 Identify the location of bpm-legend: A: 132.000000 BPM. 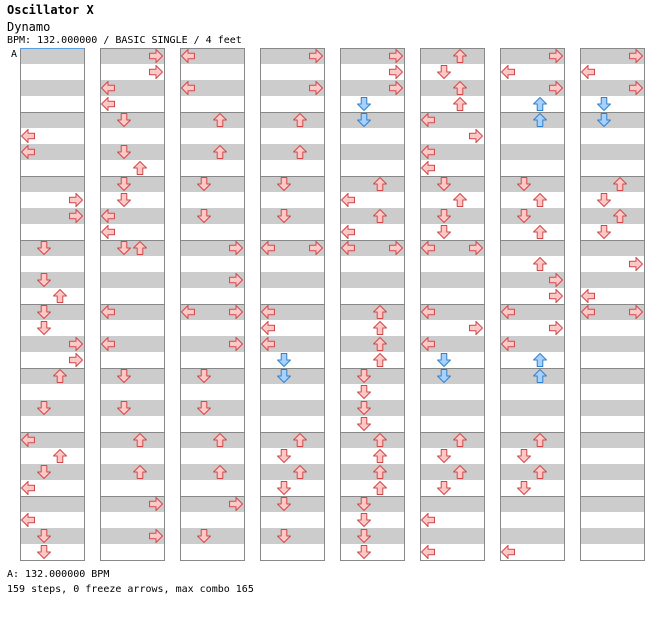
(58, 574).